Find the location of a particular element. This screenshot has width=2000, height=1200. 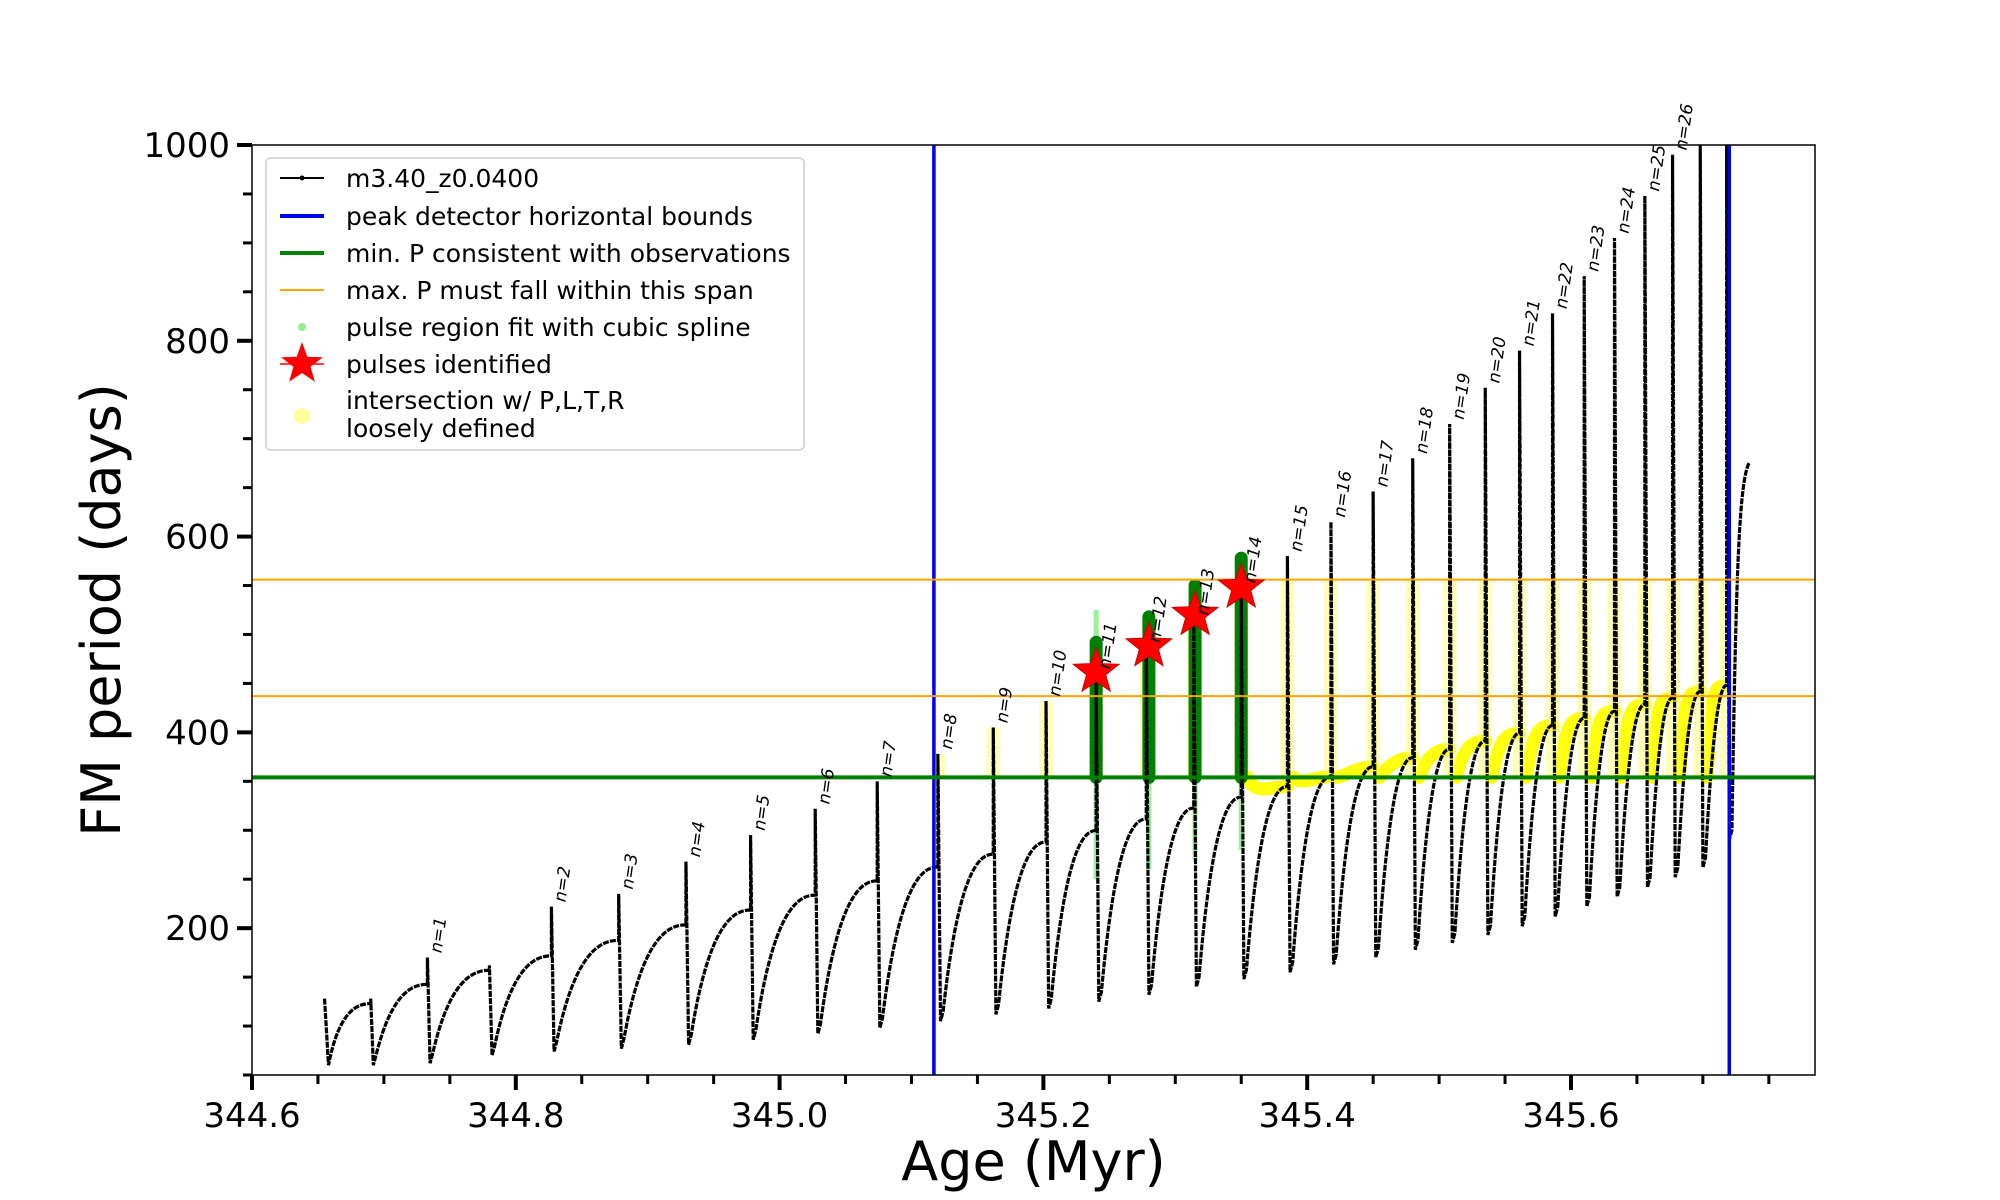

legend-pulses-identified-swatch is located at coordinates (302, 362).